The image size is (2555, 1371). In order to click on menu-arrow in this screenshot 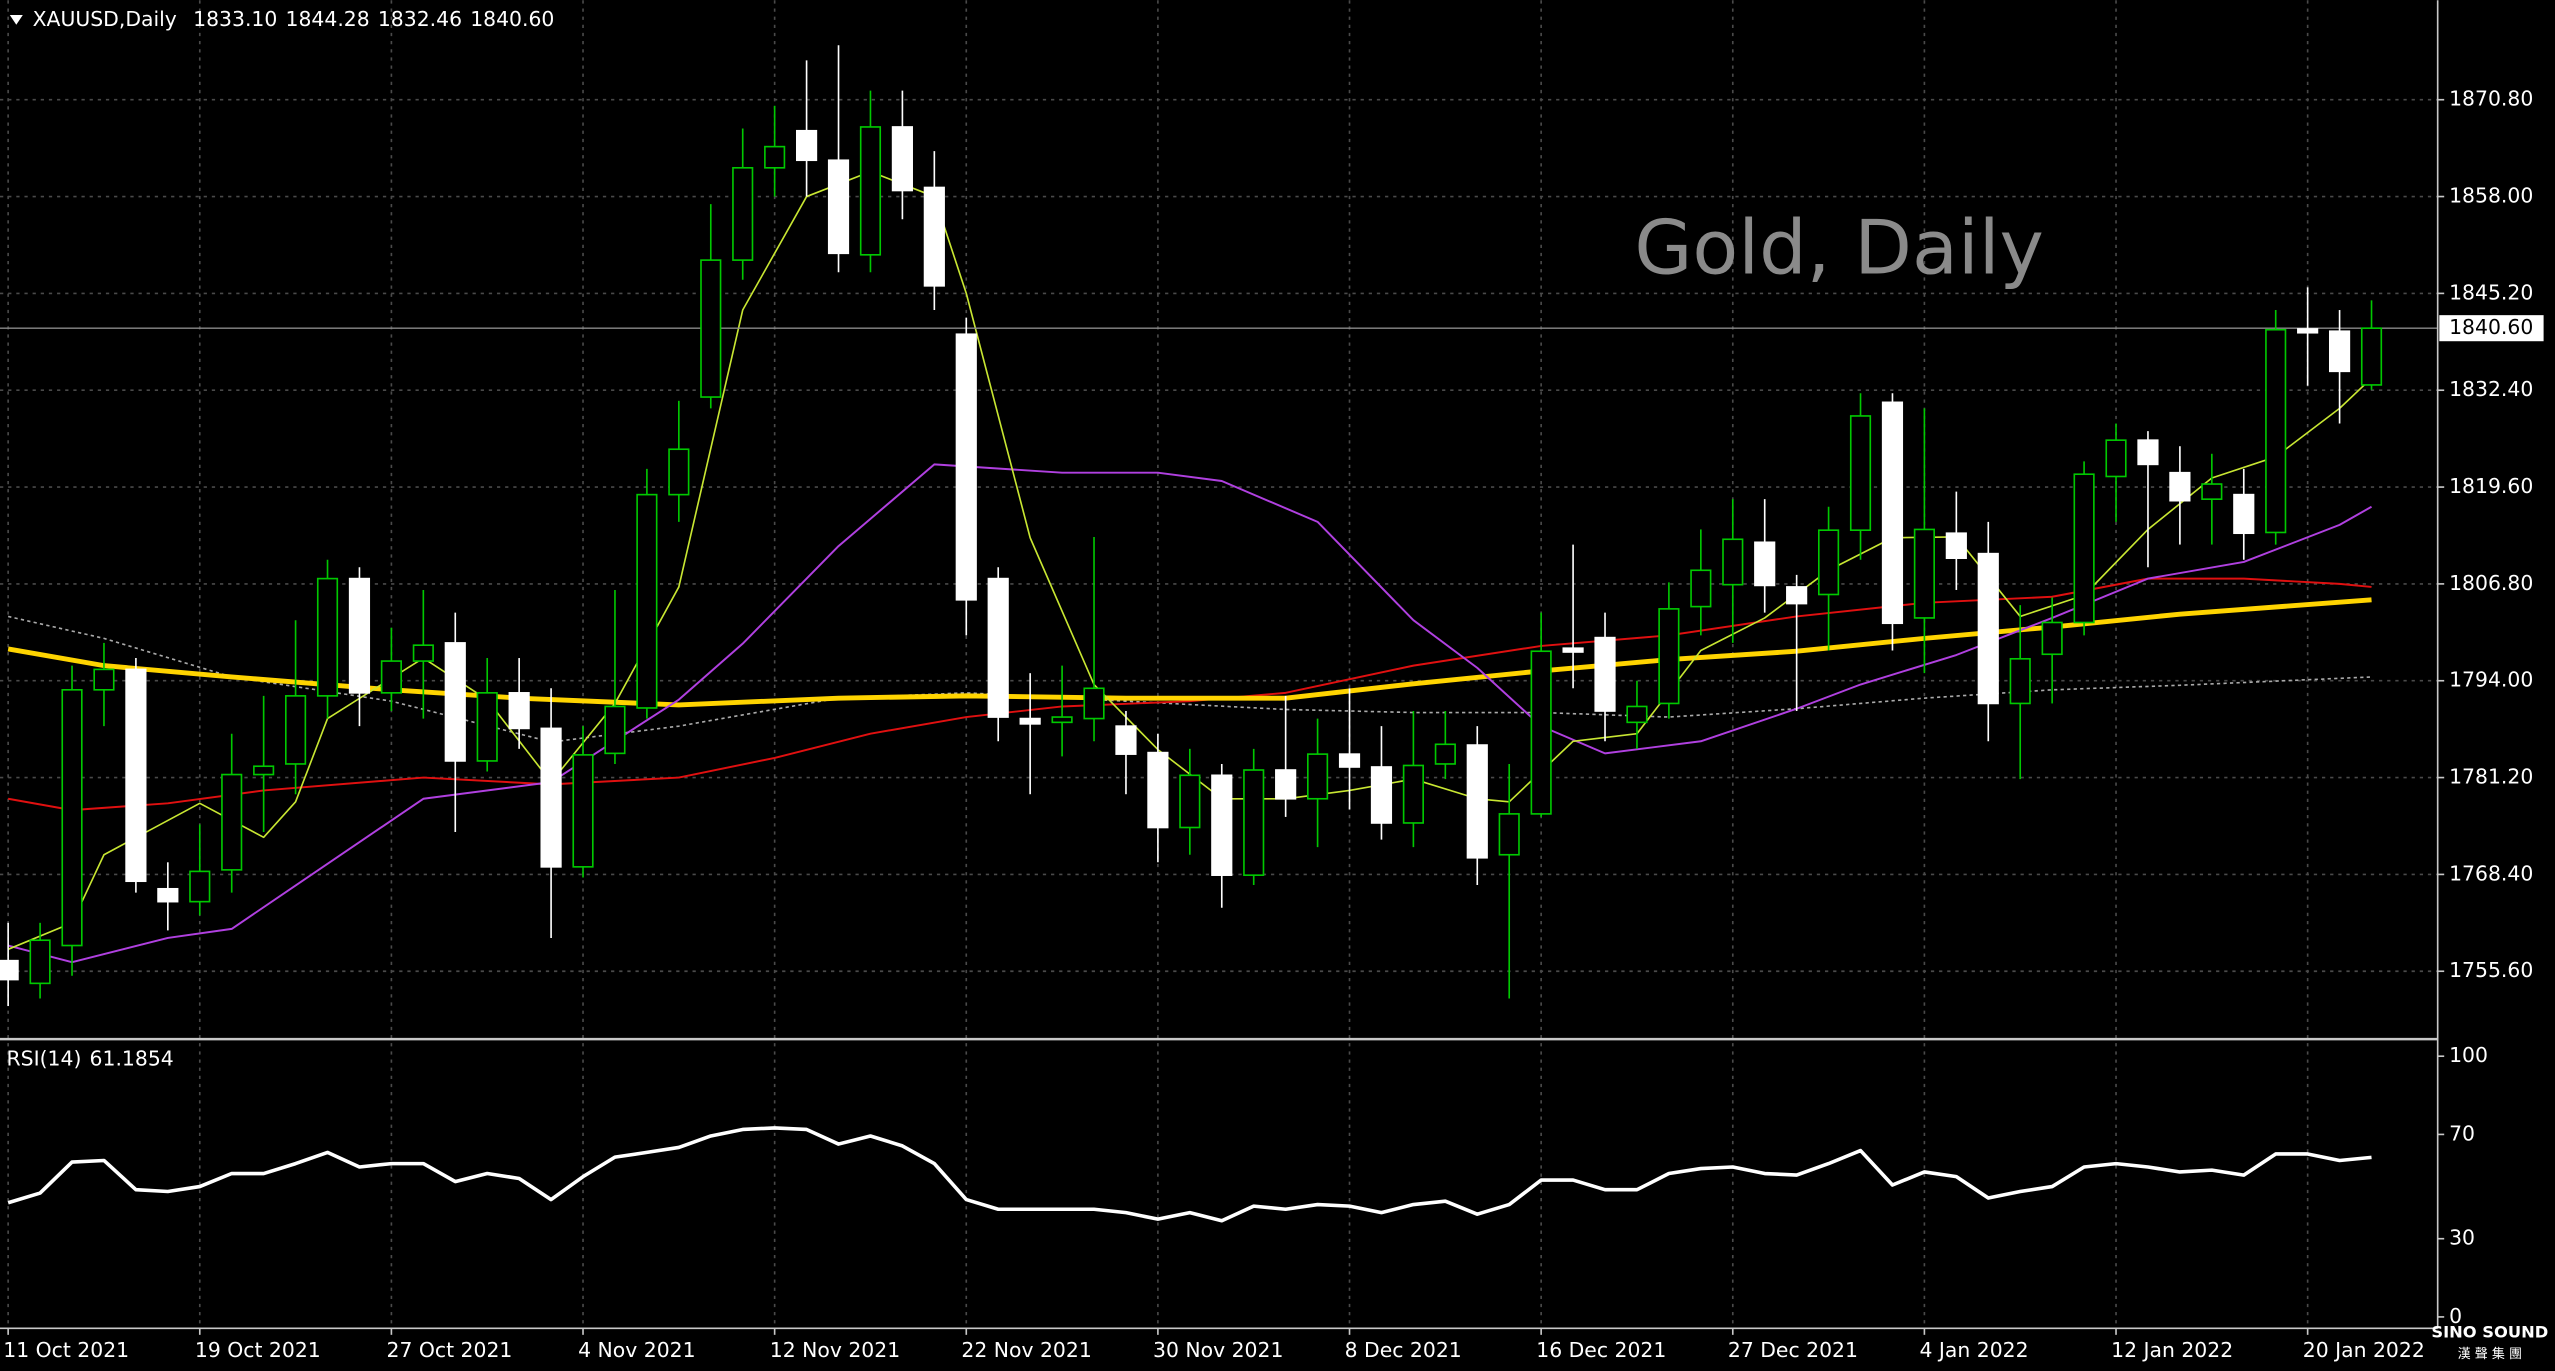, I will do `click(16, 19)`.